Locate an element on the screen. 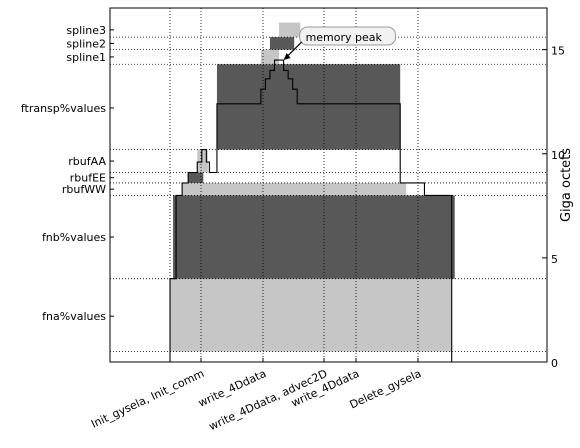  array-label-spline3: spline3 is located at coordinates (86, 30).